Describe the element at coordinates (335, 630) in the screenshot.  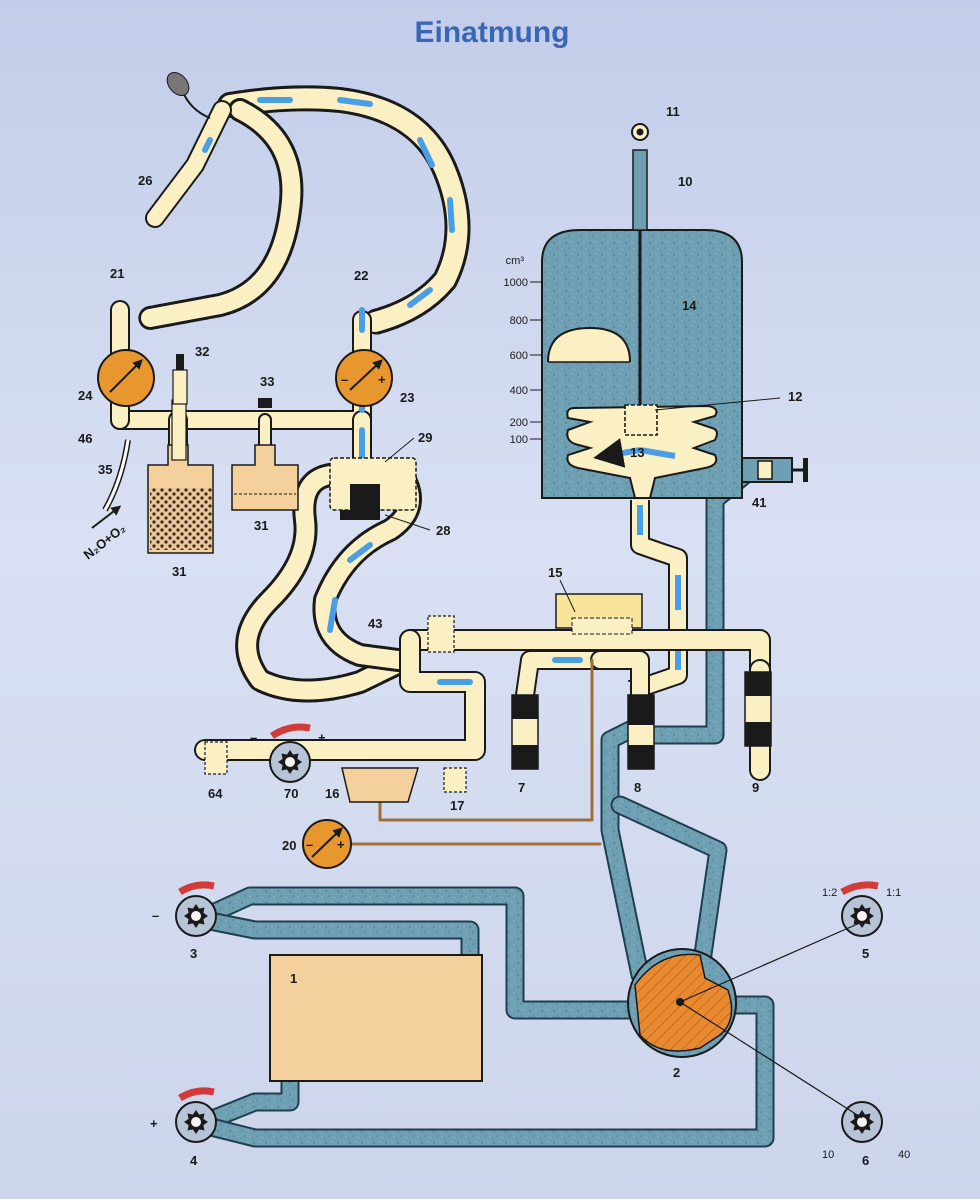
I see `connectors` at that location.